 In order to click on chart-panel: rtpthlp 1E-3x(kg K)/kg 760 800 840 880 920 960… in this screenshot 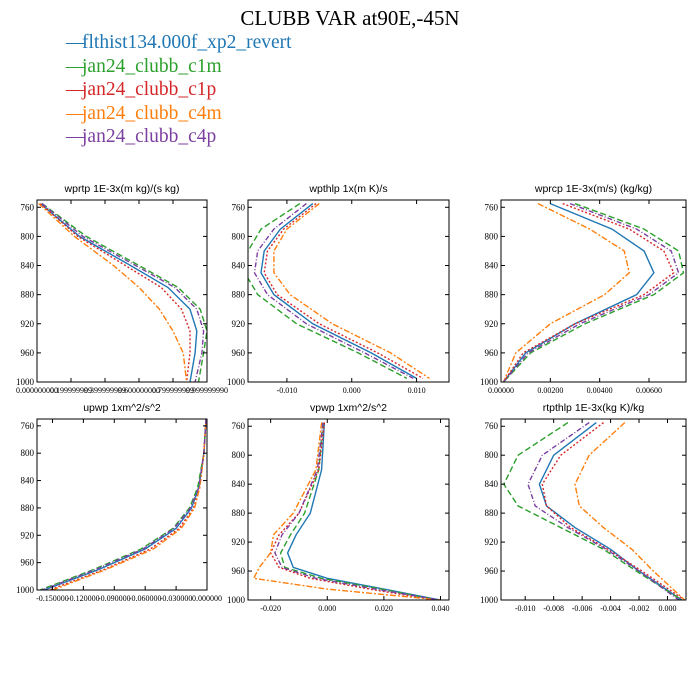, I will do `click(583, 507)`.